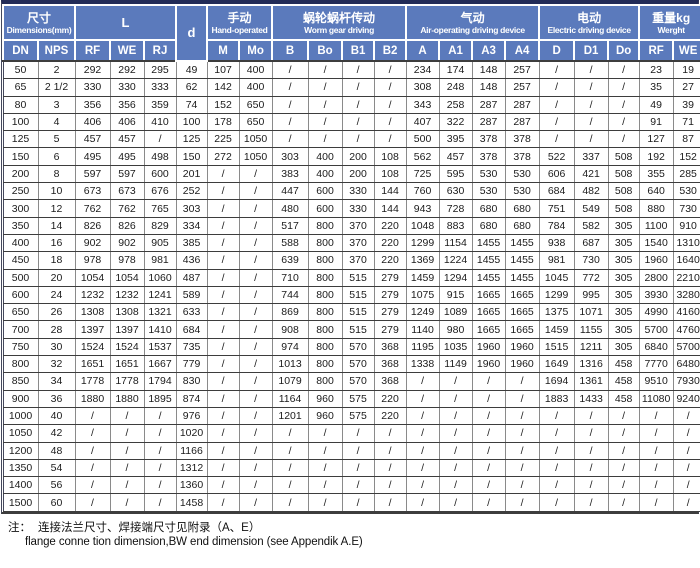 This screenshot has width=700, height=568. Describe the element at coordinates (390, 243) in the screenshot. I see `table-cell: 220` at that location.